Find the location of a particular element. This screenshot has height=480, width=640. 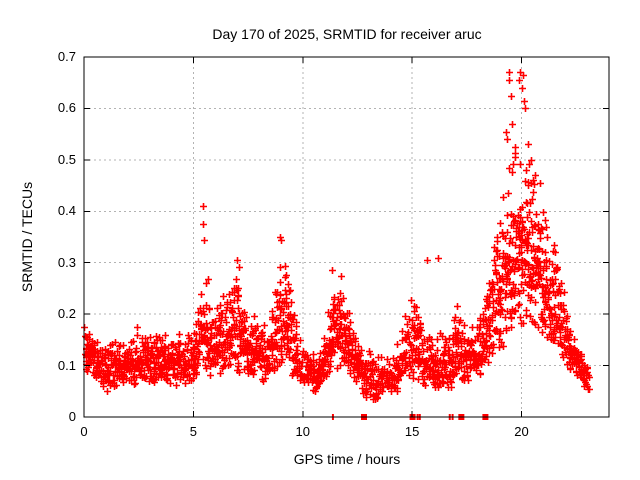

x-axis-title: GPS time / hours is located at coordinates (347, 459).